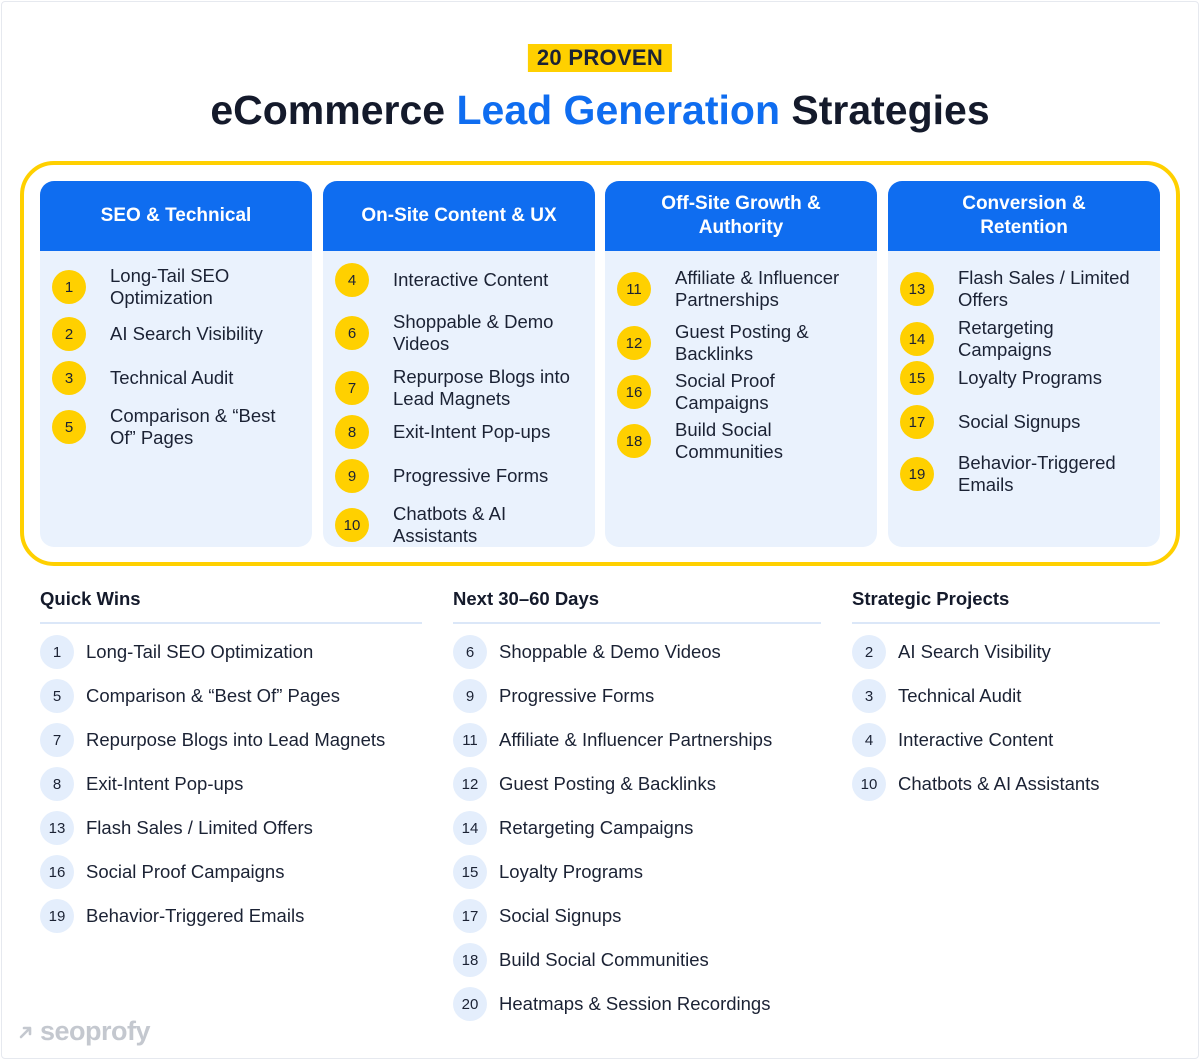  I want to click on category-item: 14 Retargeting Campaigns, so click(1026, 339).